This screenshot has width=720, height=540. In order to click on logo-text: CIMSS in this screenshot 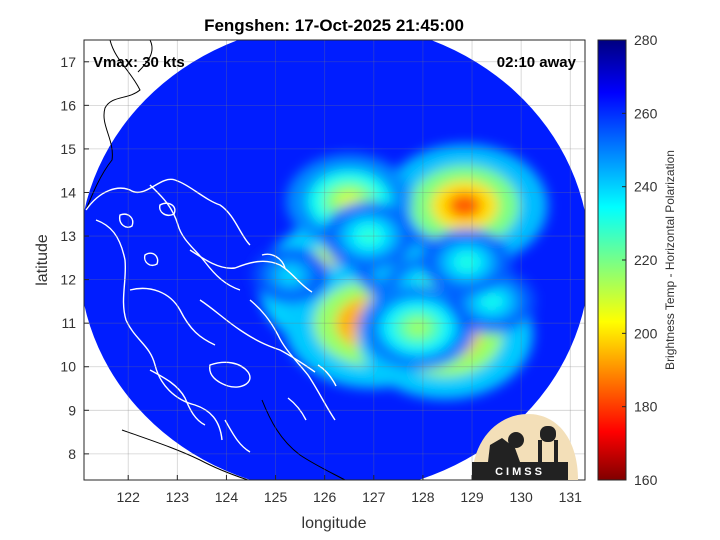, I will do `click(520, 472)`.